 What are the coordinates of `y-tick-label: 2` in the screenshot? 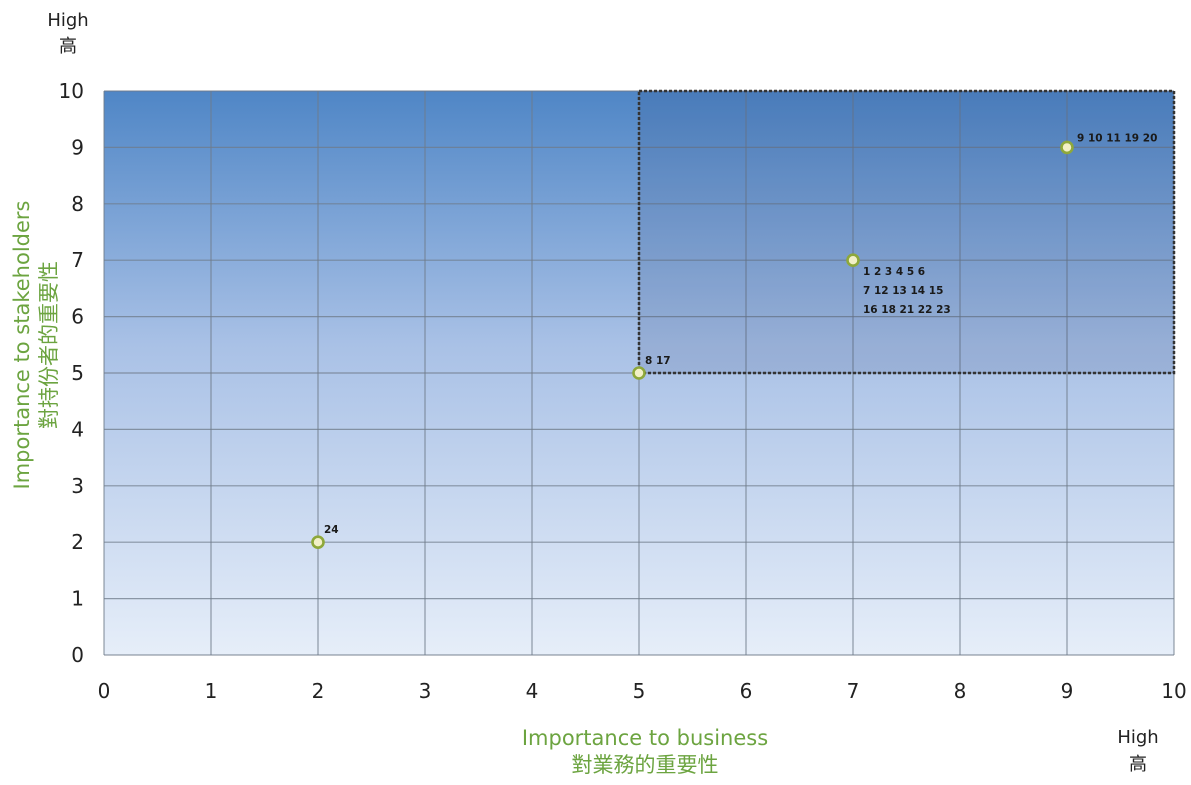 It's located at (77, 542).